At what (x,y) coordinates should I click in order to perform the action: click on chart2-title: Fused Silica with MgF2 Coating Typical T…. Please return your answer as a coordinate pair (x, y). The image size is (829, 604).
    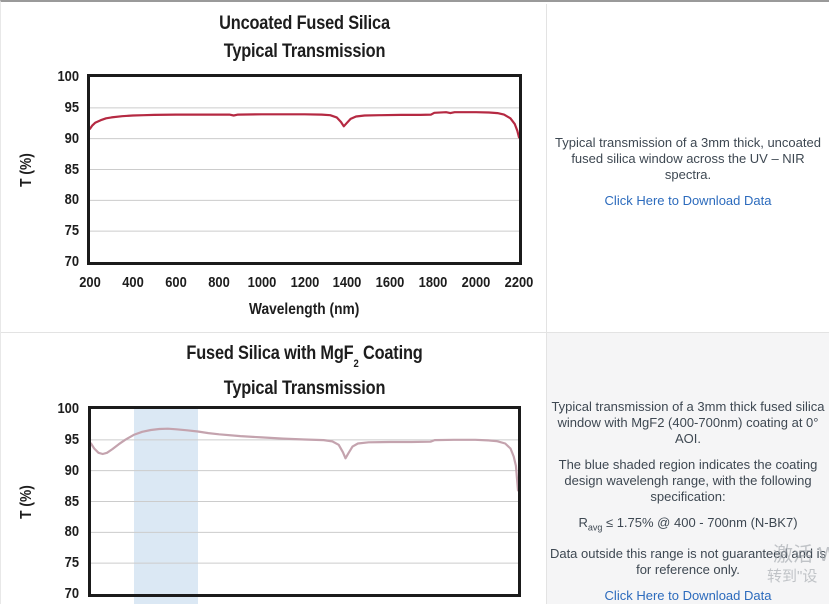
    Looking at the image, I should click on (304, 371).